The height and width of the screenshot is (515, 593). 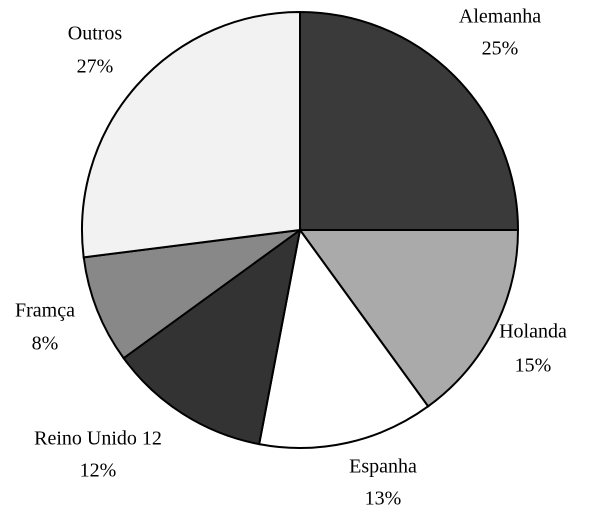 What do you see at coordinates (45, 344) in the screenshot?
I see `slice-value-label: 8%` at bounding box center [45, 344].